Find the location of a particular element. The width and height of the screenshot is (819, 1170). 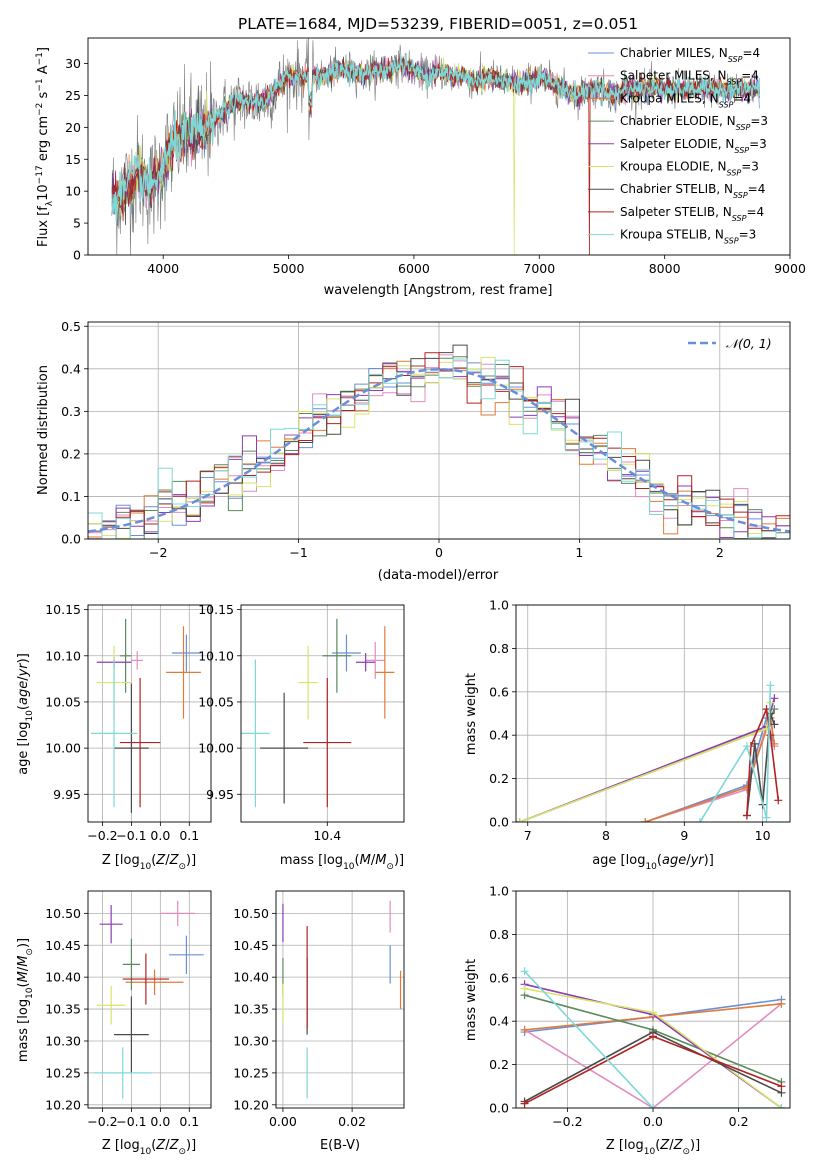

x-tick-label: 6000 is located at coordinates (414, 268).